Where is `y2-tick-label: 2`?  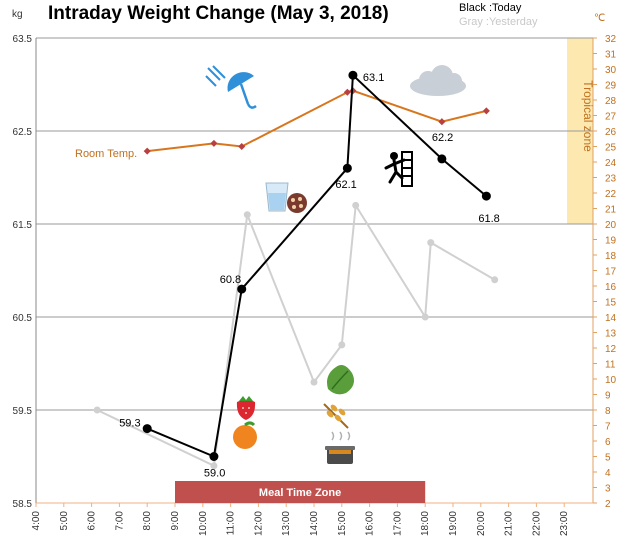 y2-tick-label: 2 is located at coordinates (608, 504).